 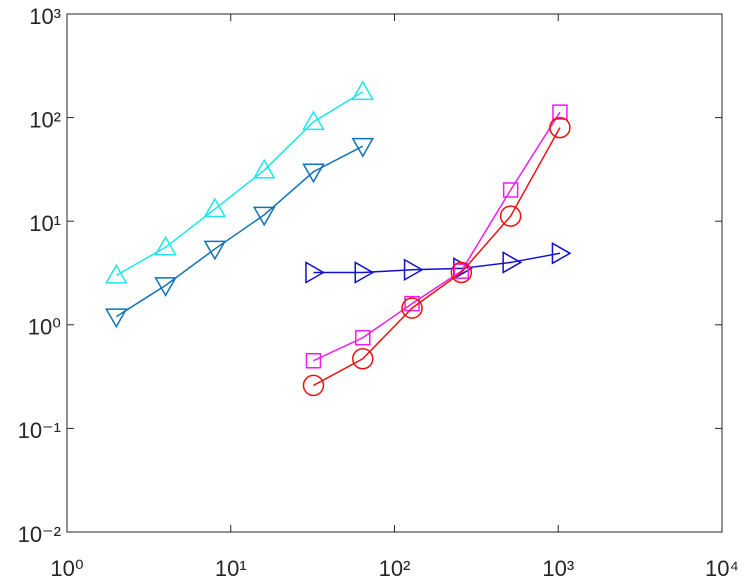 What do you see at coordinates (45, 223) in the screenshot?
I see `y-tick-label: 10¹` at bounding box center [45, 223].